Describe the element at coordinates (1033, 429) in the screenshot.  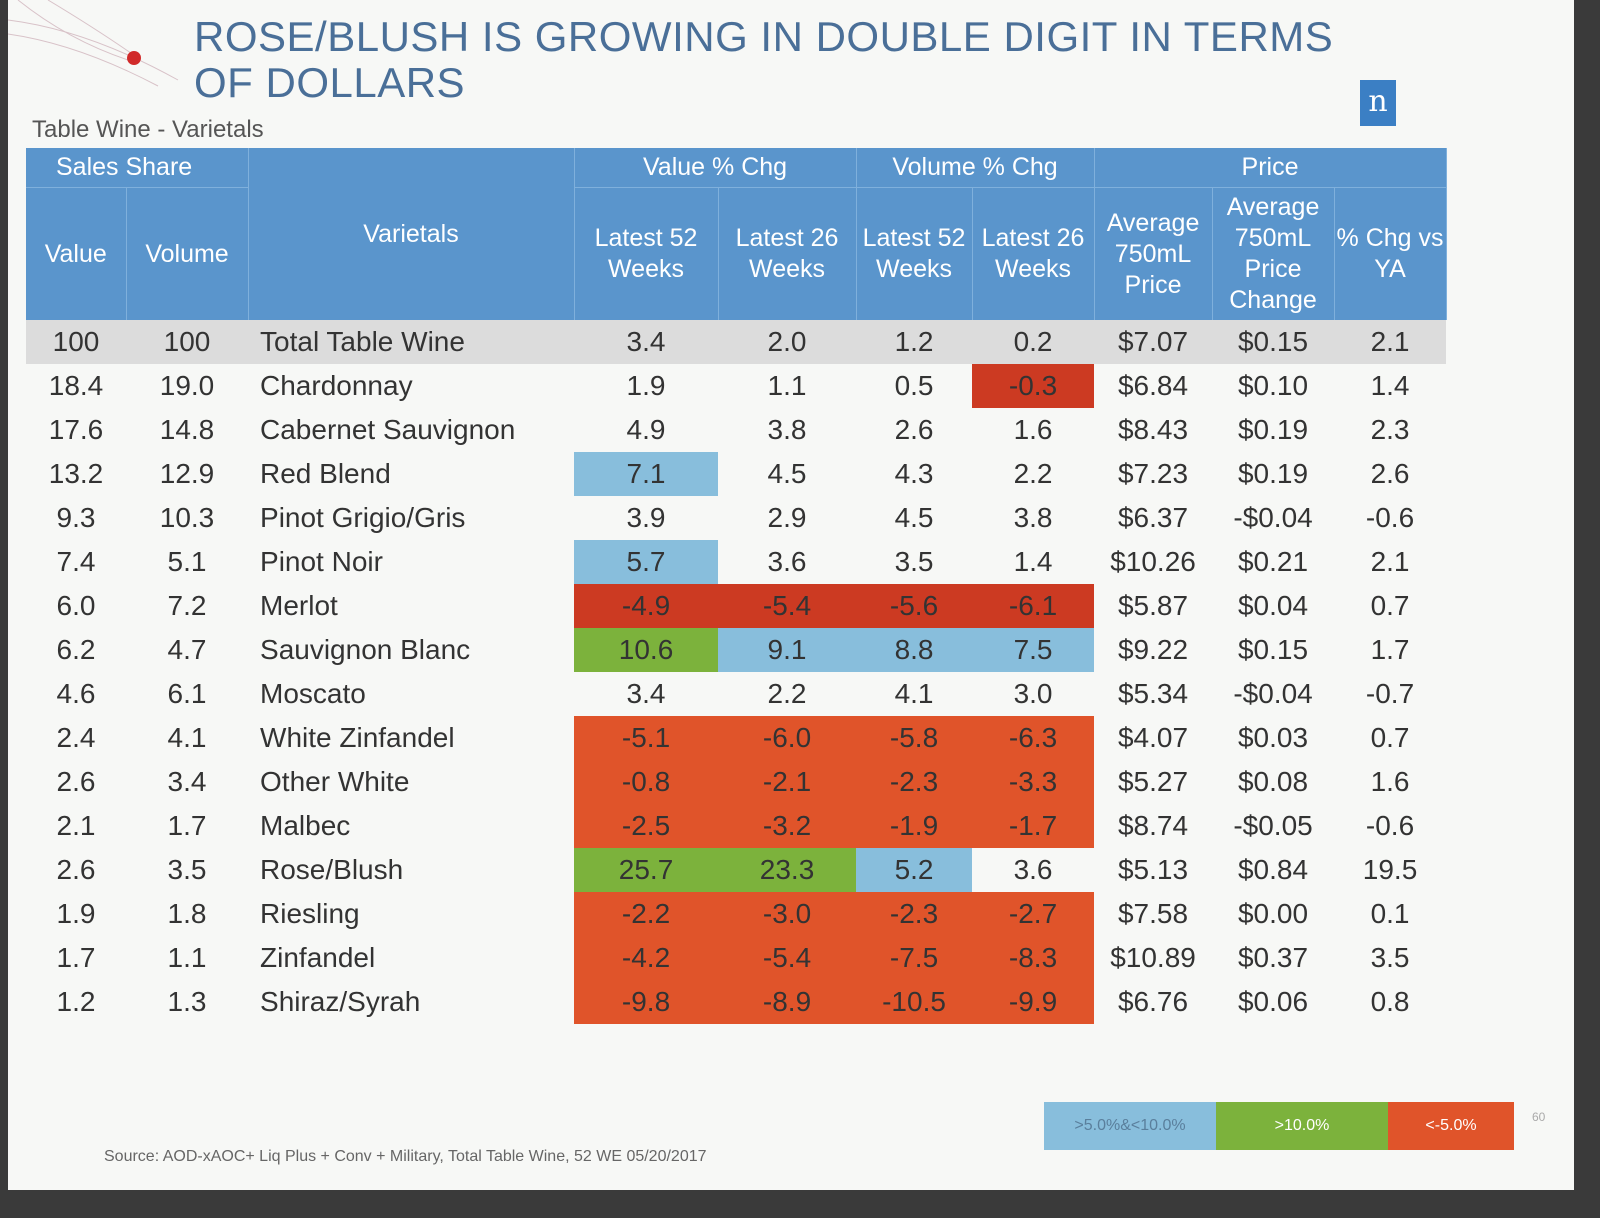
I see `cell-vo26: 1.6` at that location.